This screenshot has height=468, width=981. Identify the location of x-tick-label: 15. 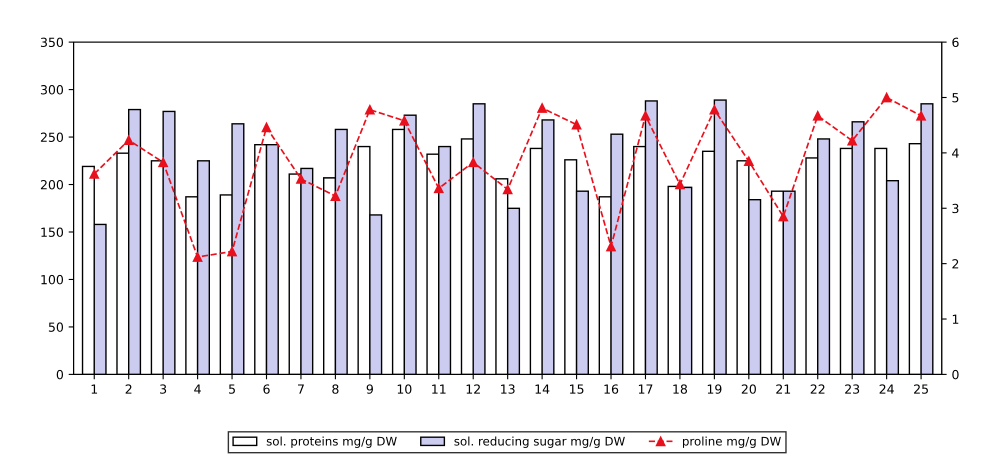
(577, 389).